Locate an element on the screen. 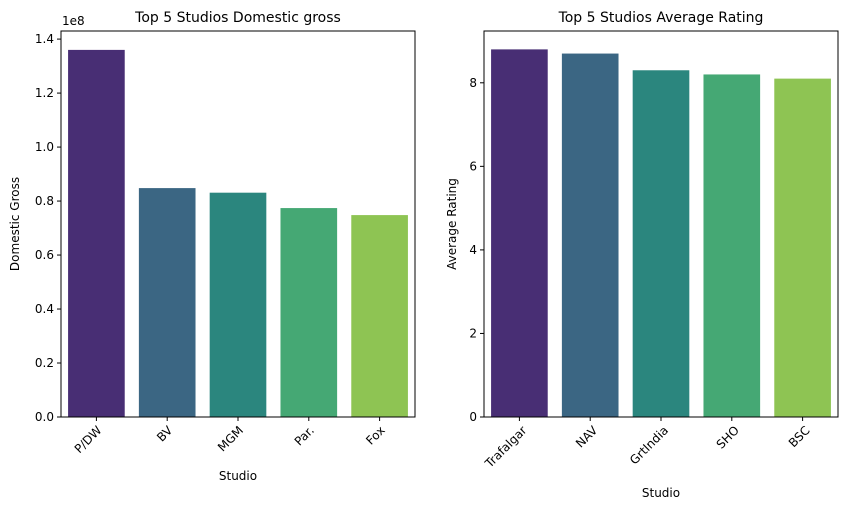 Image resolution: width=846 pixels, height=510 pixels. y-tick-label: 1.0 is located at coordinates (44, 147).